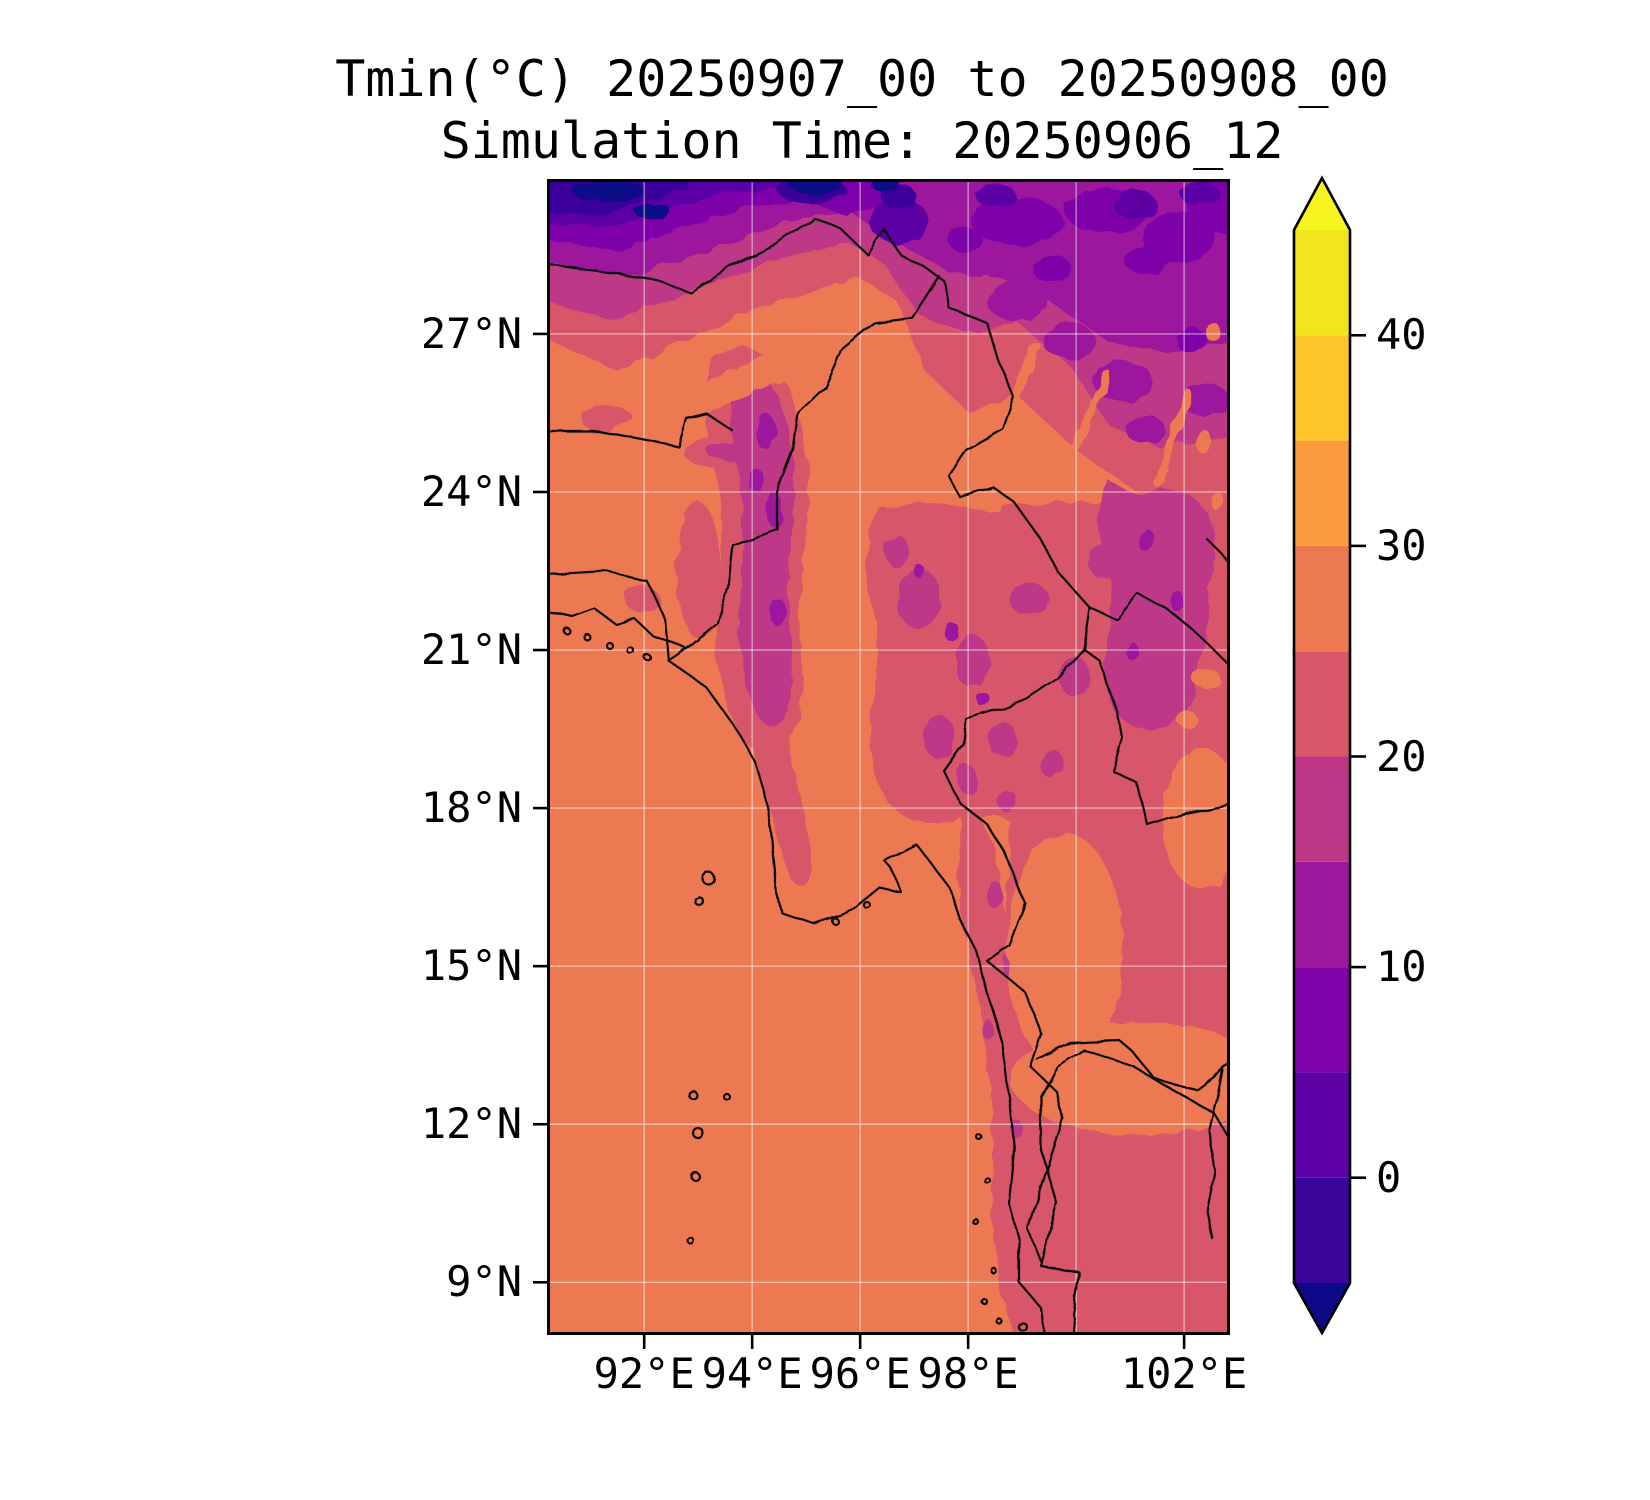  Describe the element at coordinates (618, 629) in the screenshot. I see `coast-bengal-delta` at that location.